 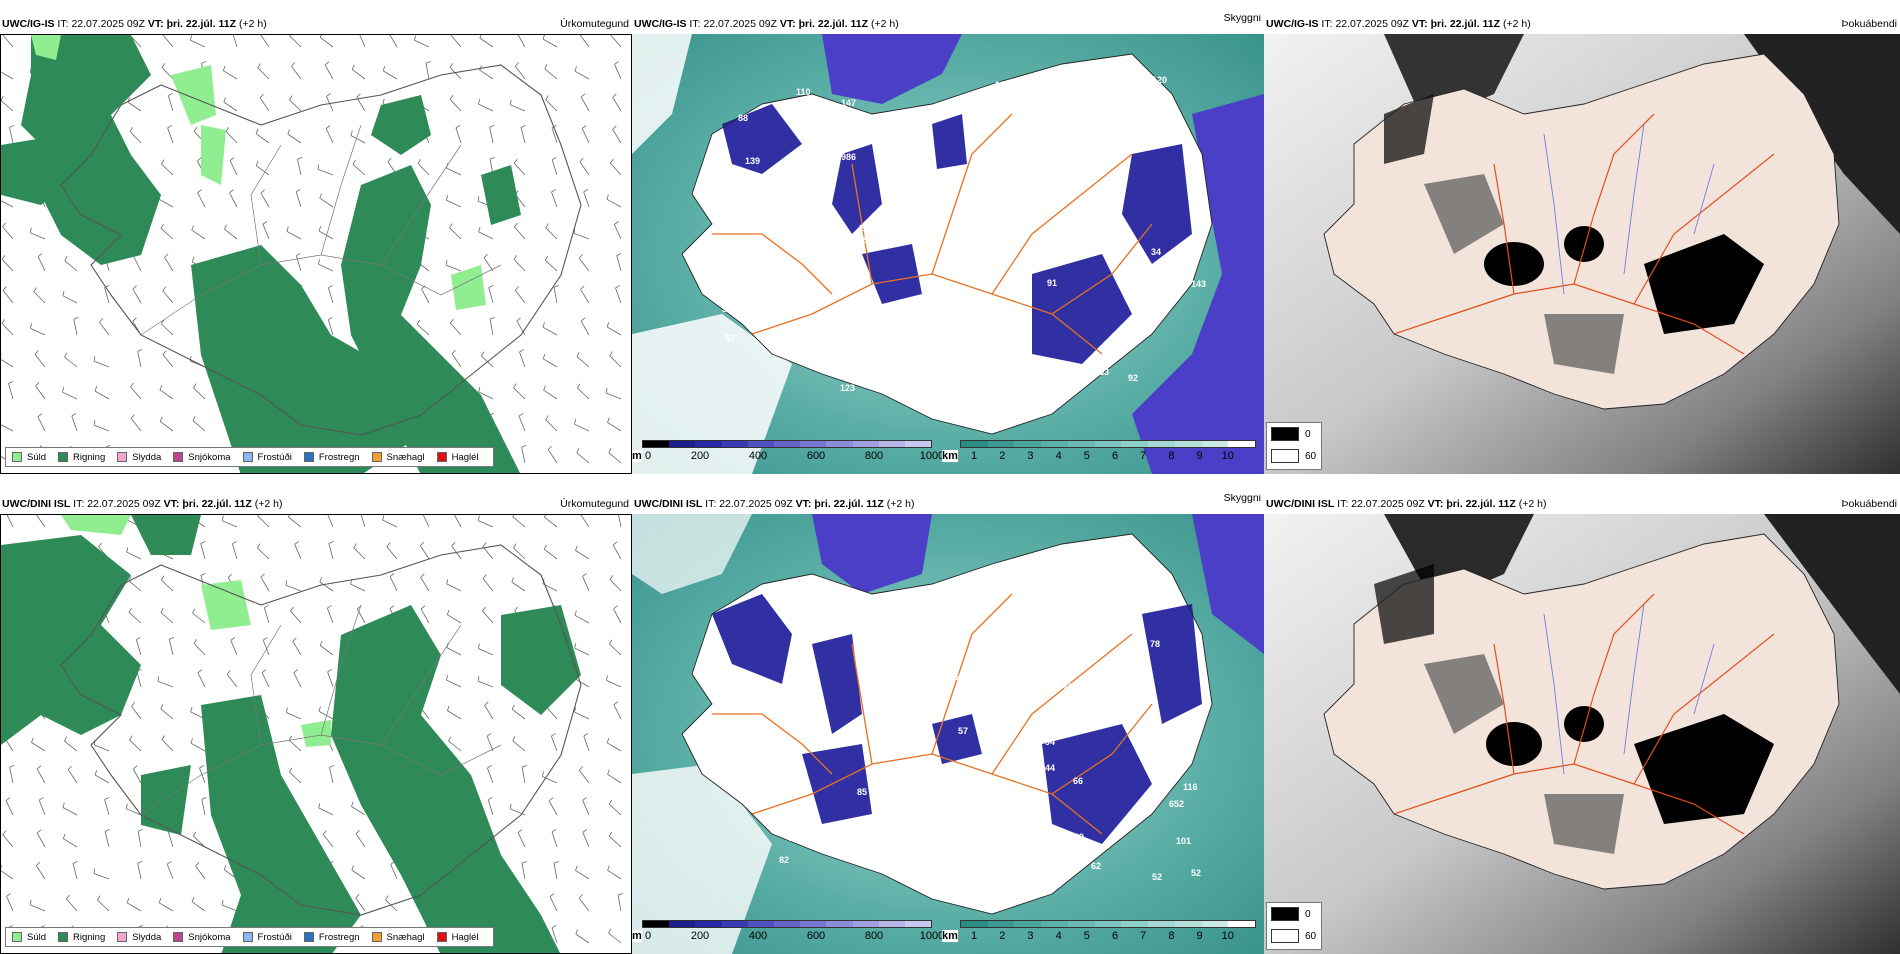 I want to click on legend-item-snow: Snjókoma, so click(x=201, y=937).